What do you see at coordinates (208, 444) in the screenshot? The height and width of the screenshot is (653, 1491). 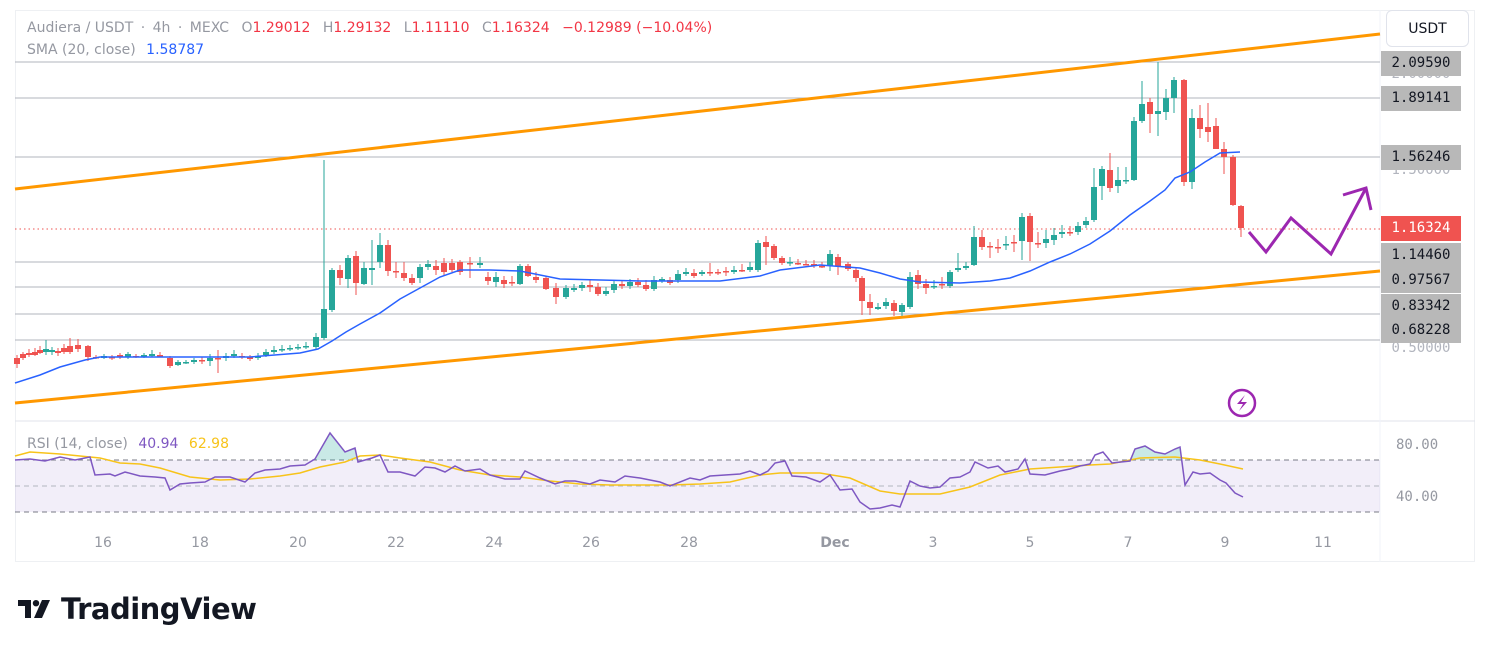 I see `rsi-ma-value: 62.98` at bounding box center [208, 444].